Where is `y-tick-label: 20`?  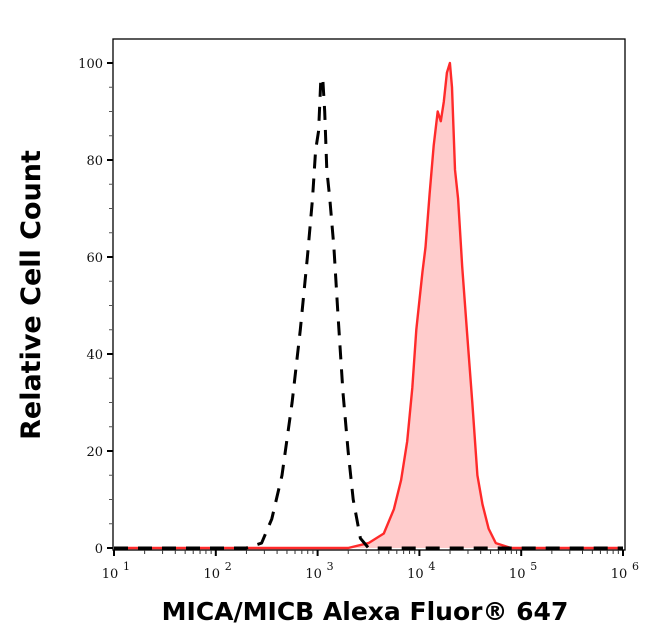 y-tick-label: 20 is located at coordinates (94, 452).